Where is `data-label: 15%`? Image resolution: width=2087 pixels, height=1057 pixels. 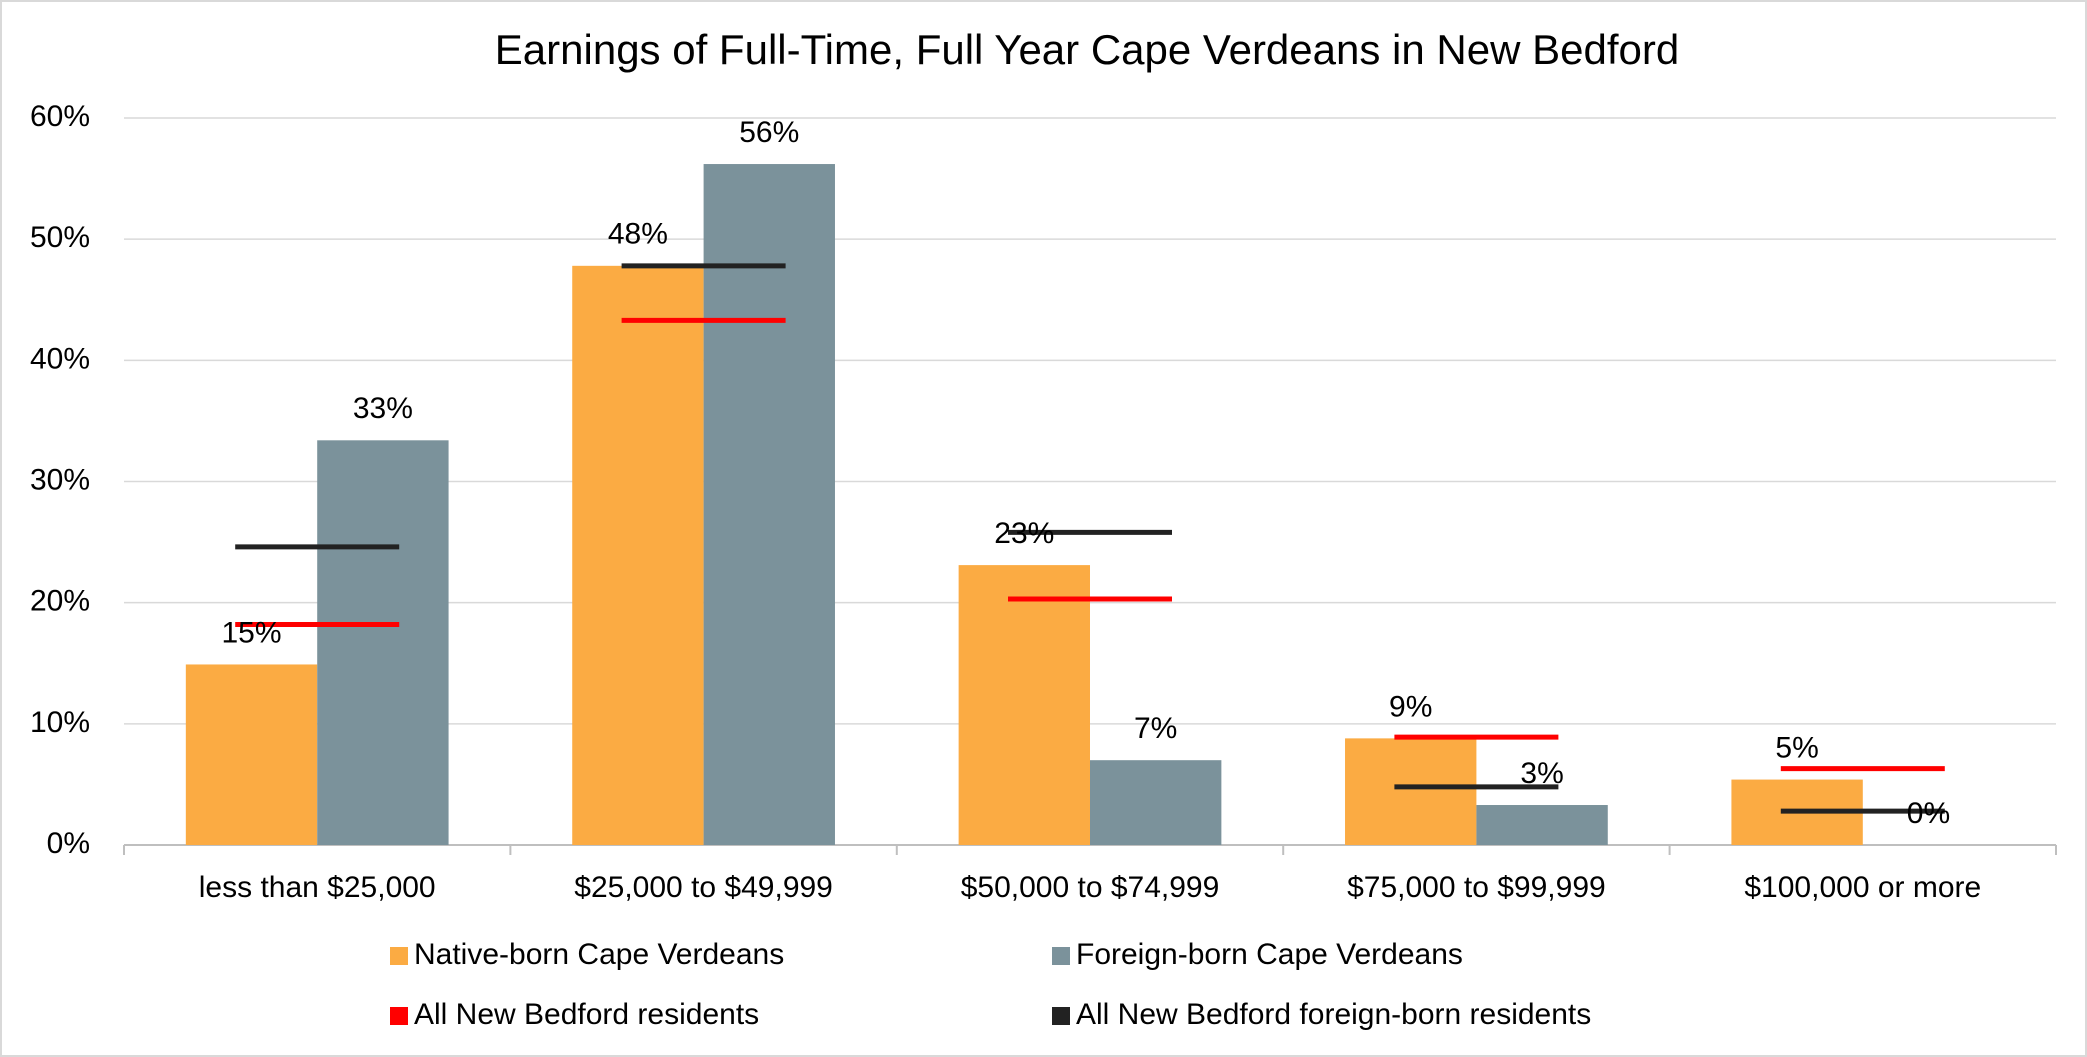 data-label: 15% is located at coordinates (251, 632).